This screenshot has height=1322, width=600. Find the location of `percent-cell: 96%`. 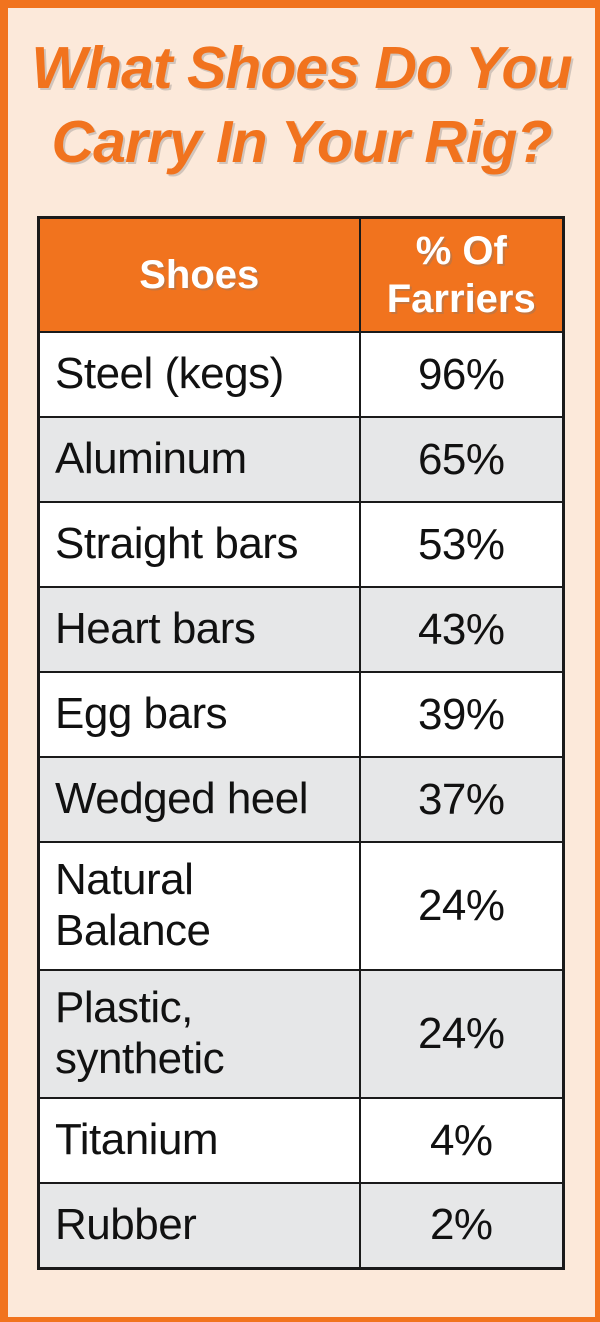

percent-cell: 96% is located at coordinates (461, 374).